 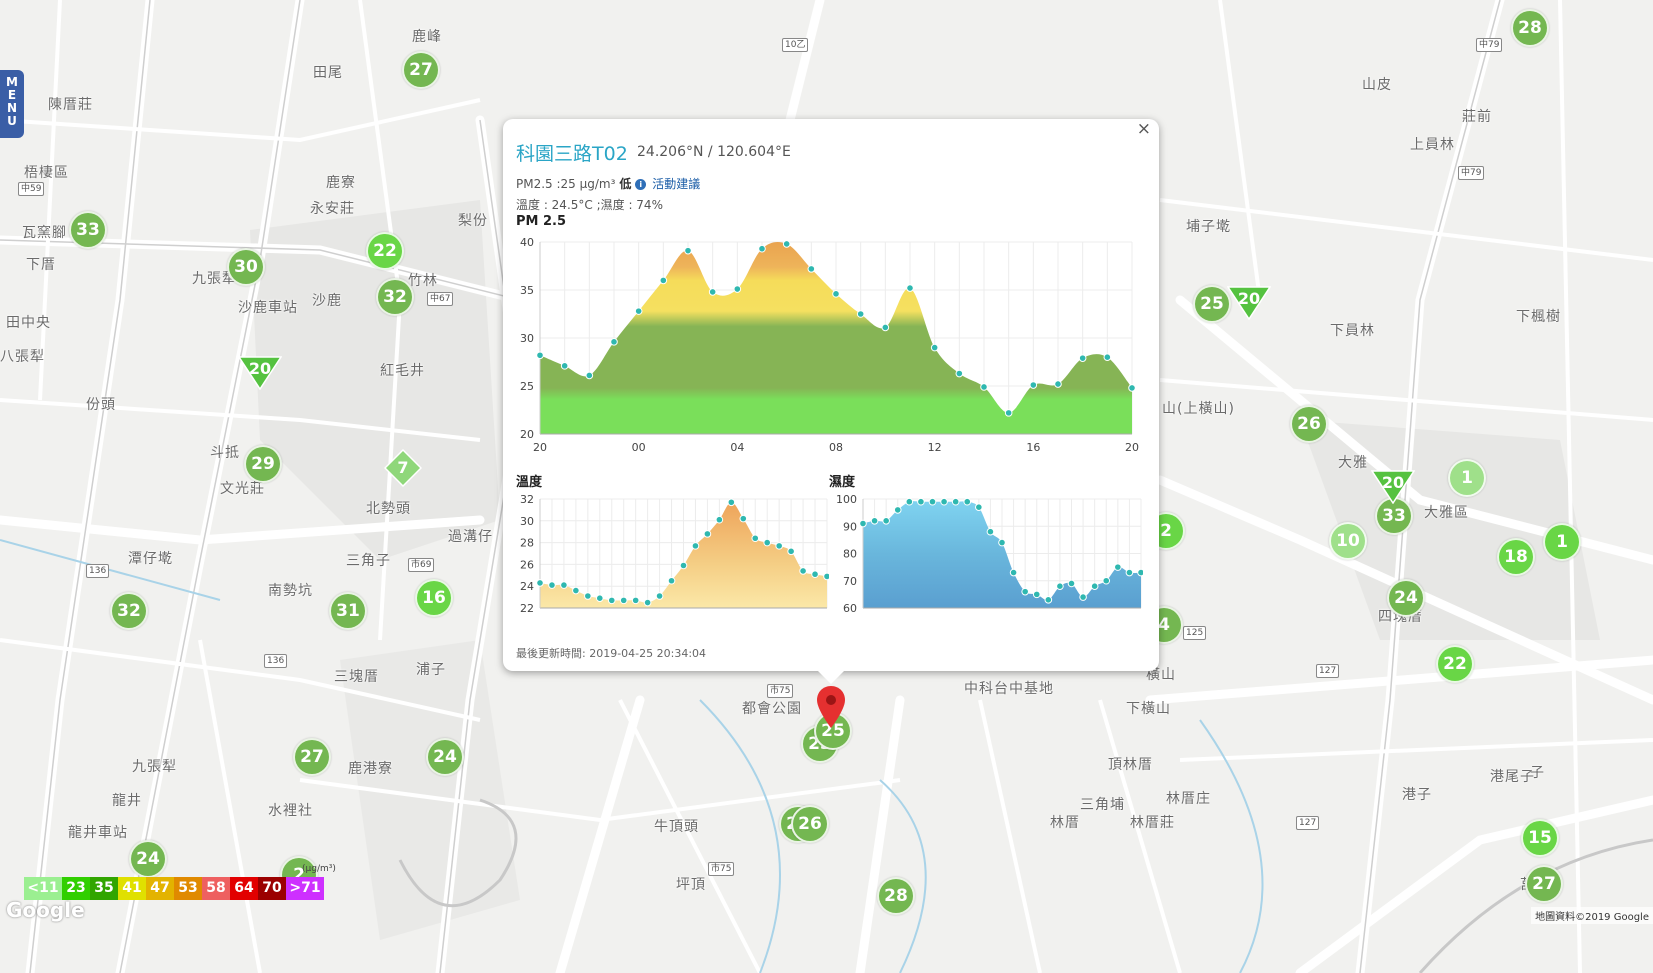 I want to click on place-label: 八張犁, so click(x=22, y=357).